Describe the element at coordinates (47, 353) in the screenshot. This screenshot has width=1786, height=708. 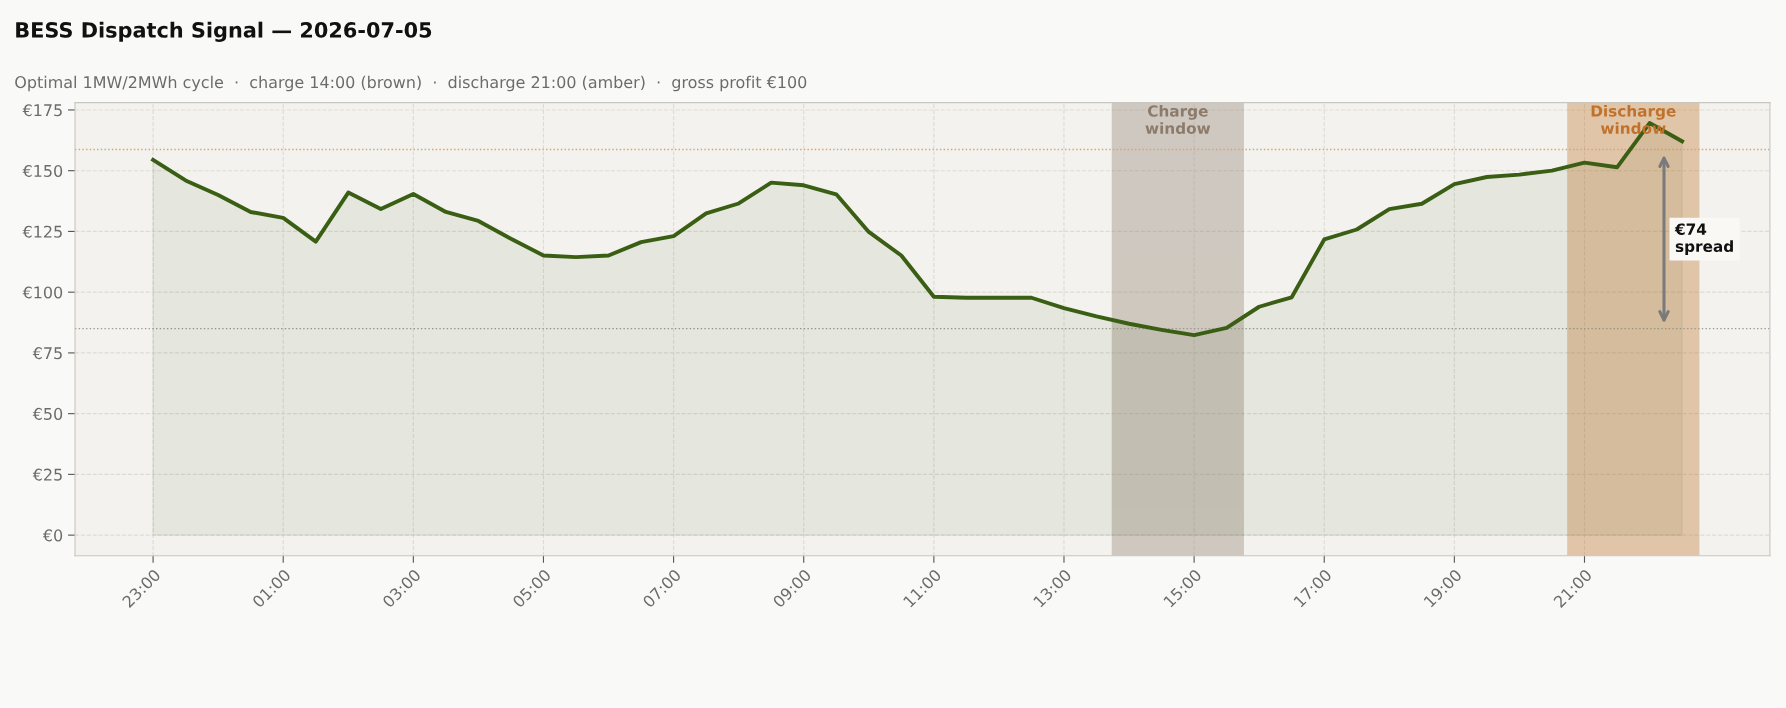
I see `y-tick-label: €75` at that location.